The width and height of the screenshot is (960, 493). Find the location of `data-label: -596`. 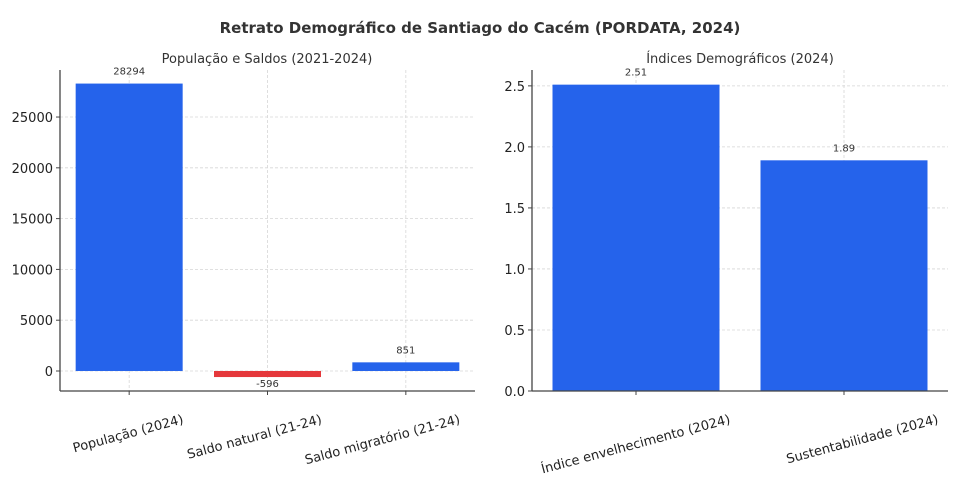

data-label: -596 is located at coordinates (267, 384).